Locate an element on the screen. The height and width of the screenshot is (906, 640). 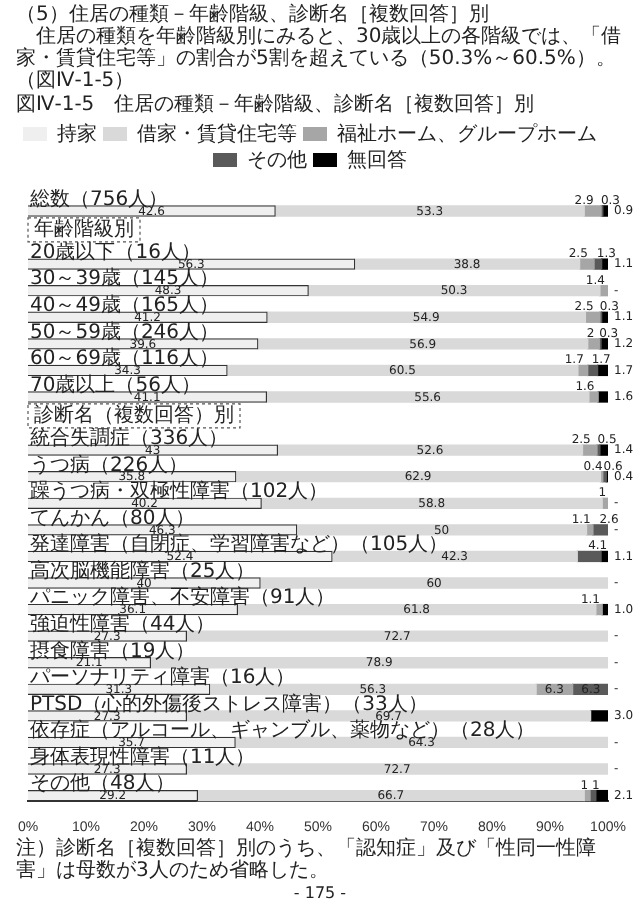
legend-label: 持家 is located at coordinates (77, 133).